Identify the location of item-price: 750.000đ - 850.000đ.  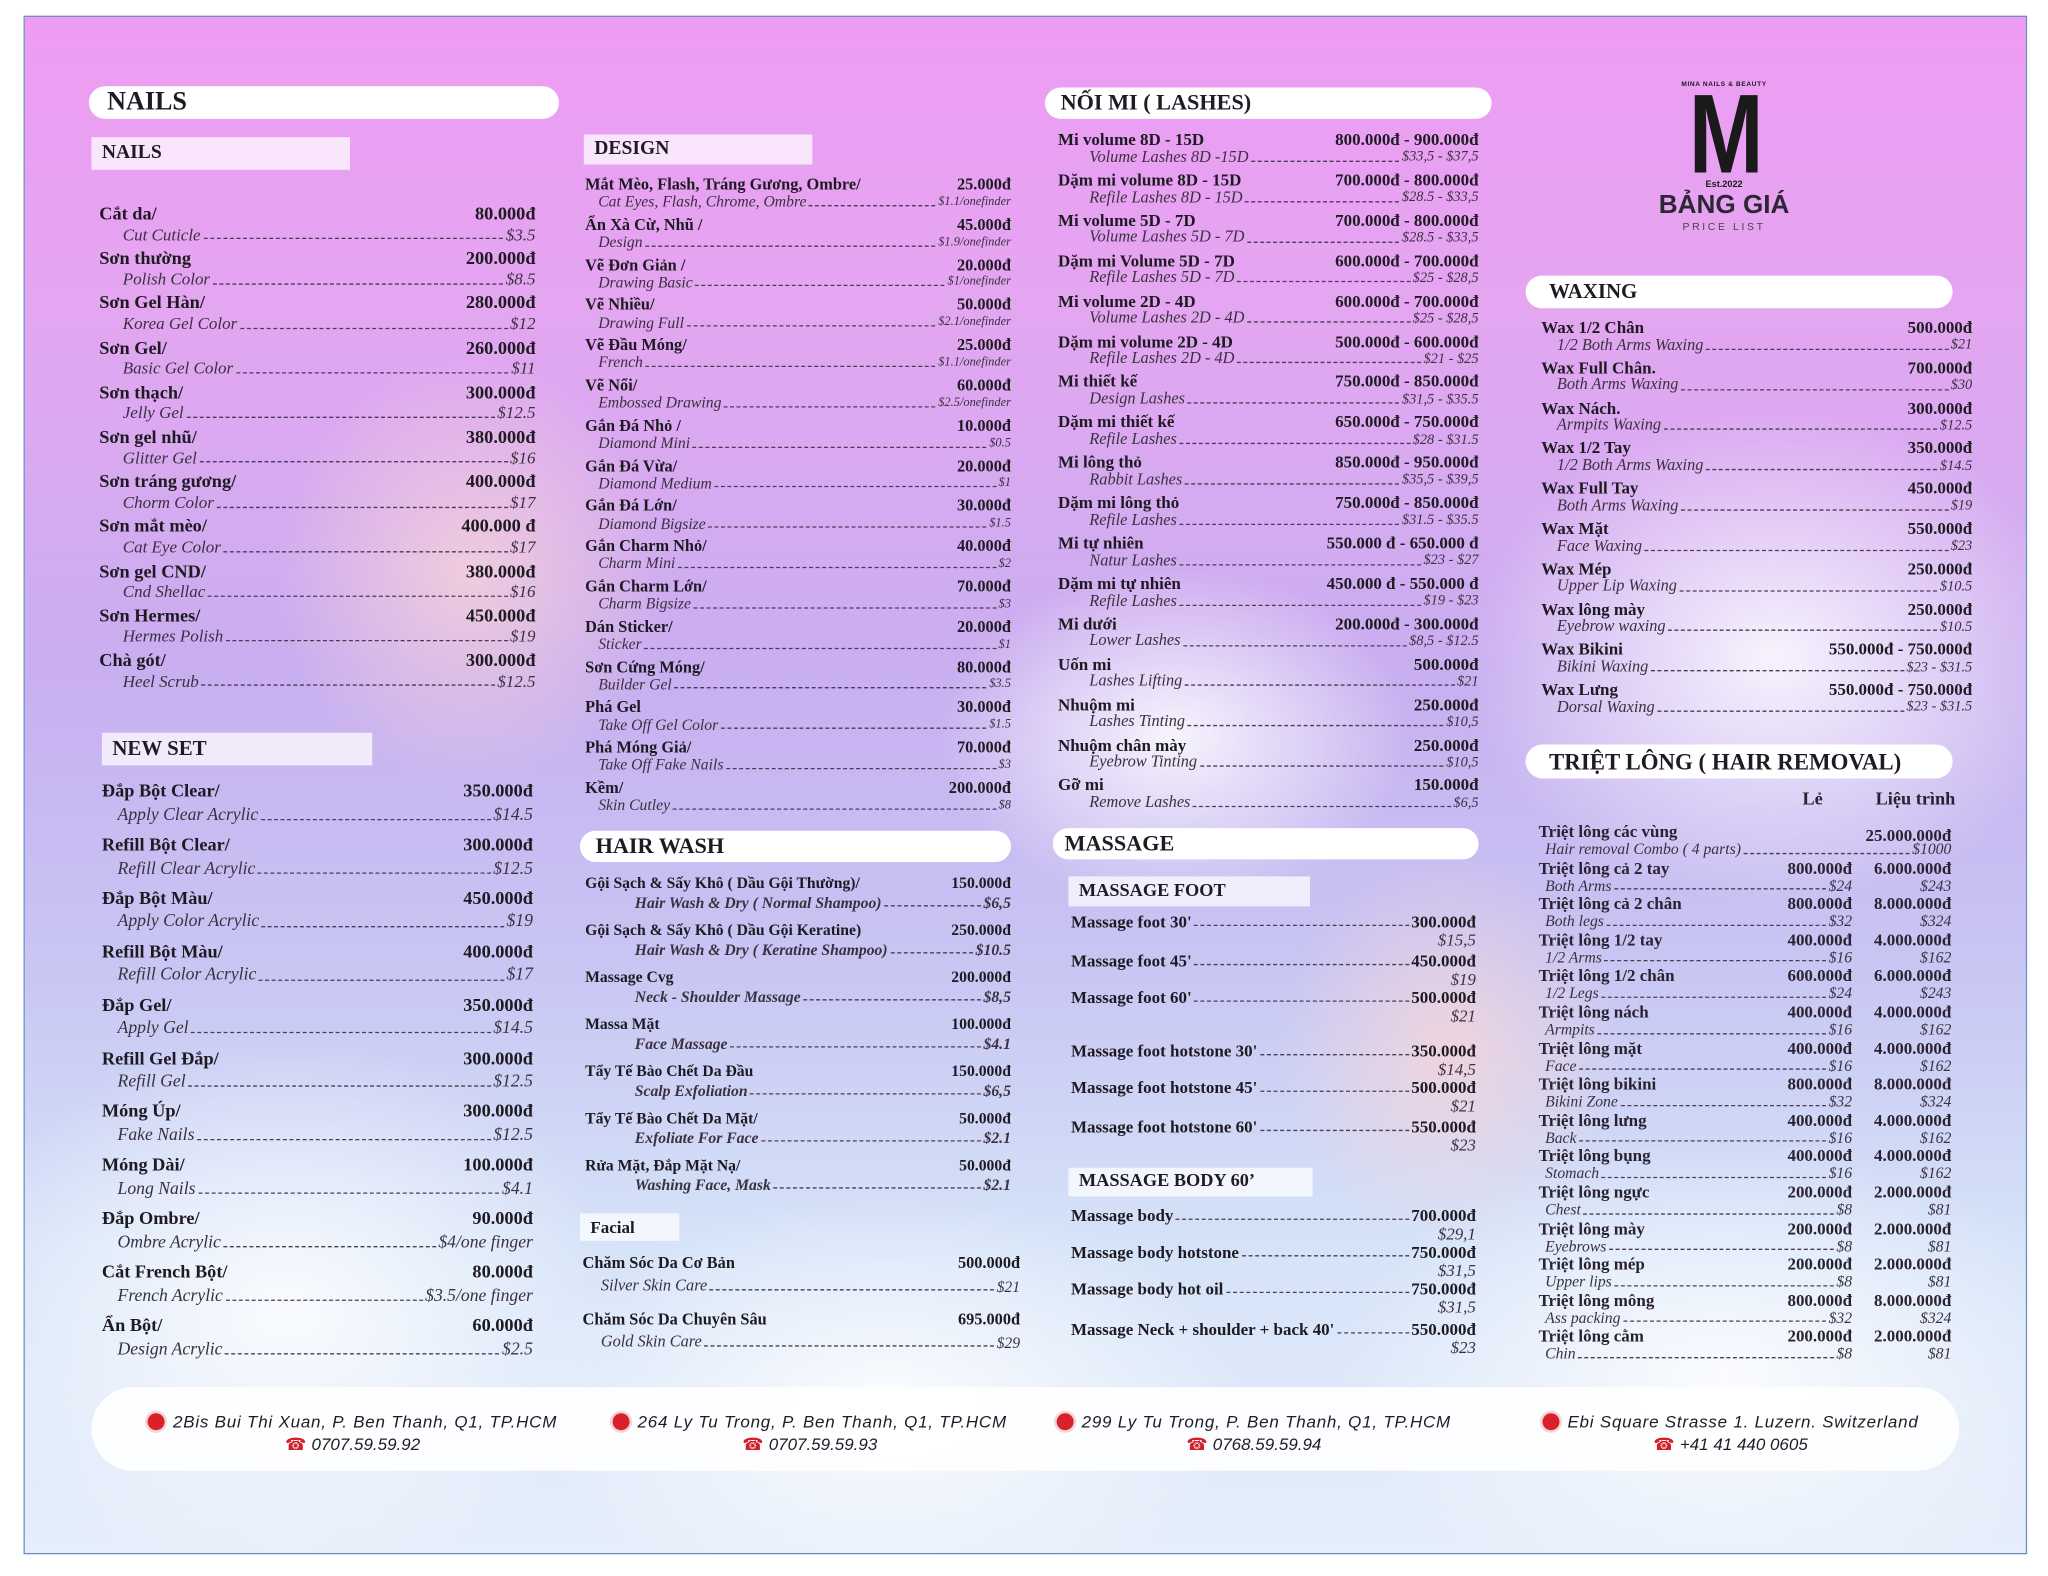
(1407, 502).